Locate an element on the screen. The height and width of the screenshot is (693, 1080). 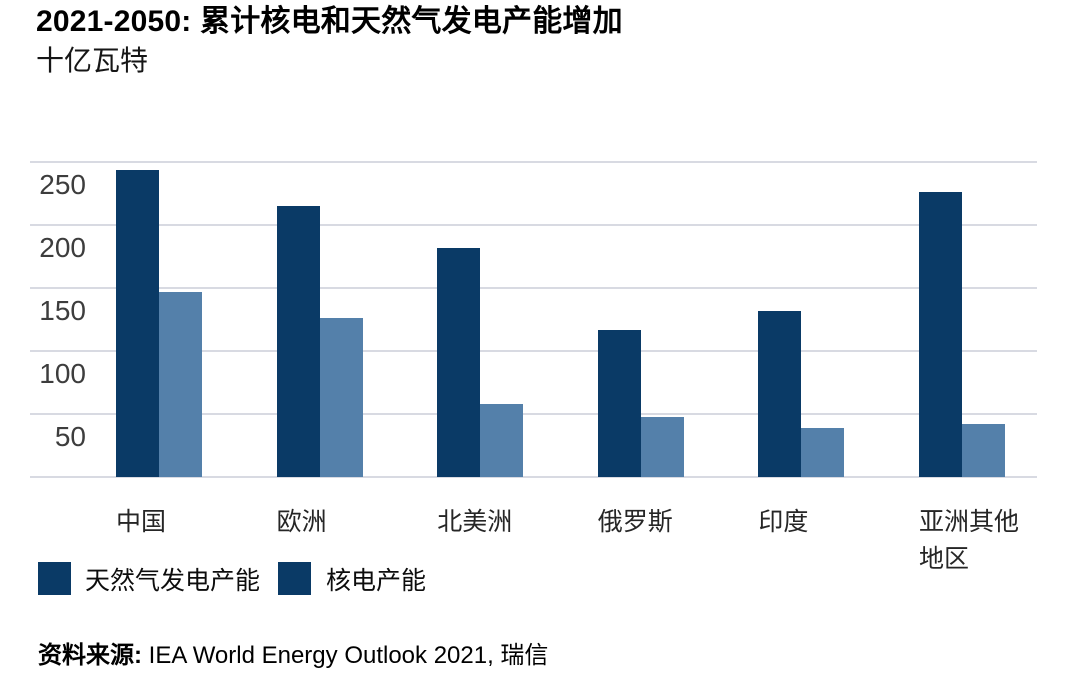
source-line: 资料来源: IEA World Energy Outlook 2021, 瑞信 is located at coordinates (293, 656).